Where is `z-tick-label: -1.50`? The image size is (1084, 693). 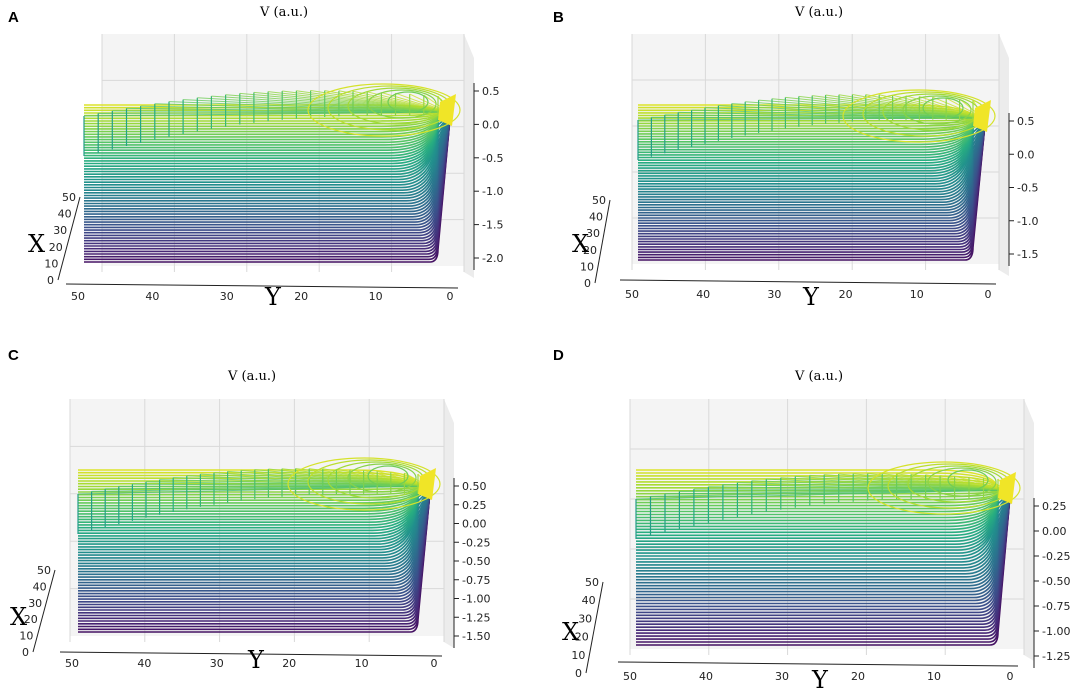
z-tick-label: -1.50 is located at coordinates (476, 636).